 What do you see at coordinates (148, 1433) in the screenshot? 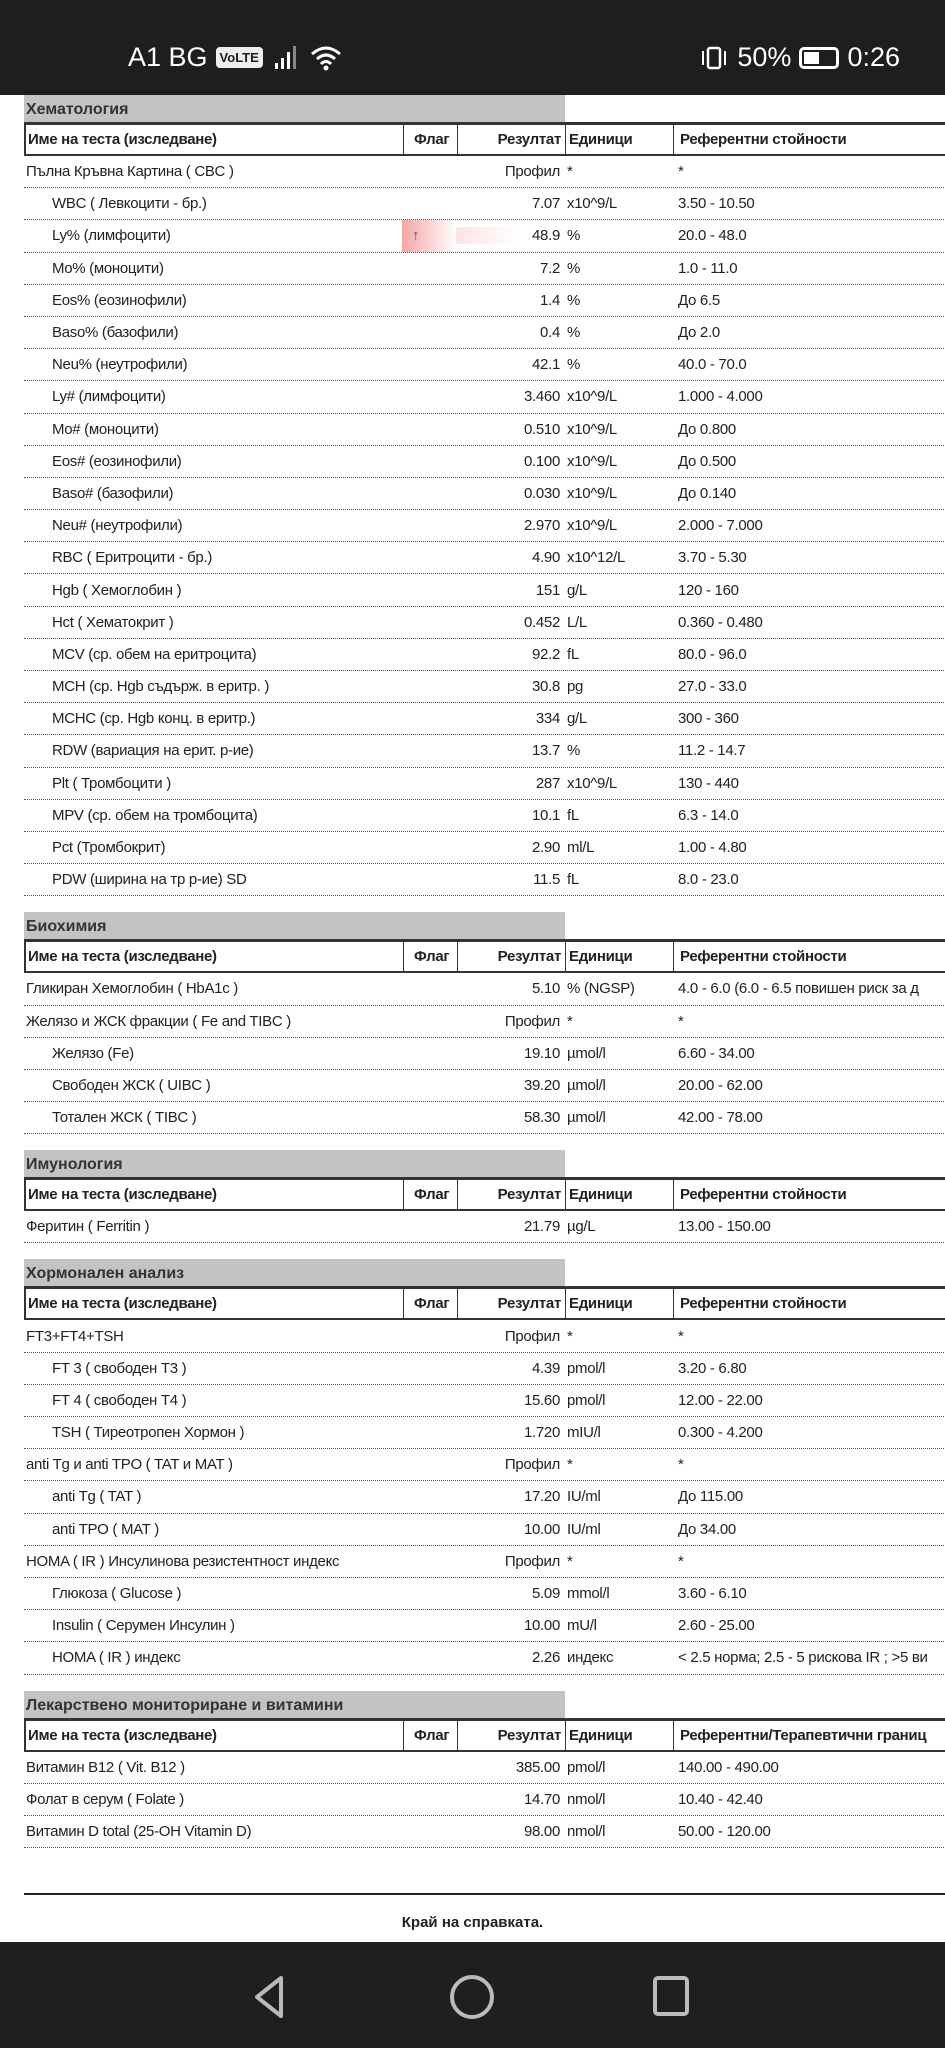
I see `test-name: TSH ( Тиреотропен Хормон )` at bounding box center [148, 1433].